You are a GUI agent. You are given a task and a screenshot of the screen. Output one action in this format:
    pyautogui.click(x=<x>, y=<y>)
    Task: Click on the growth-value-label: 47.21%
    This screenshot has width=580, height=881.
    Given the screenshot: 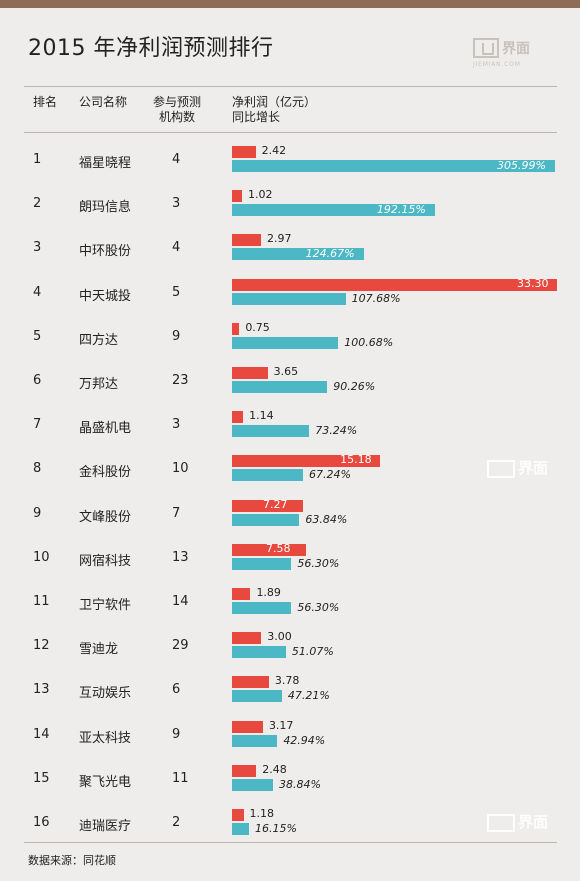 What is the action you would take?
    pyautogui.click(x=308, y=696)
    